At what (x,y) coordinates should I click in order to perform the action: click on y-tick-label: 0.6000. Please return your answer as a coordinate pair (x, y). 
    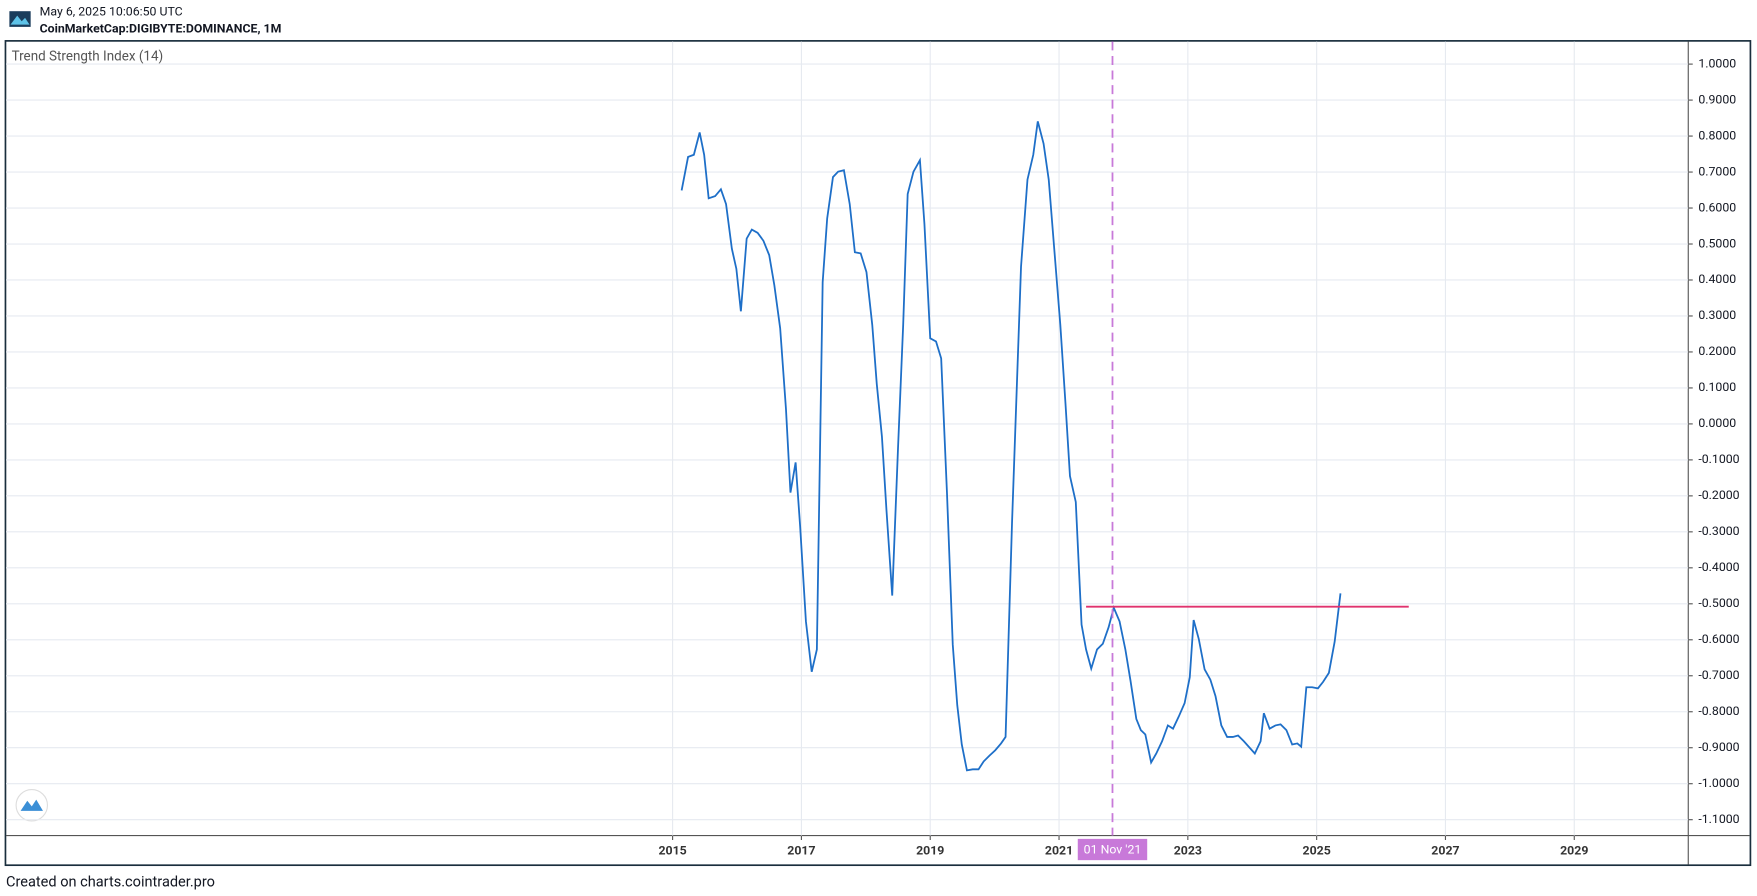
    Looking at the image, I should click on (1717, 208).